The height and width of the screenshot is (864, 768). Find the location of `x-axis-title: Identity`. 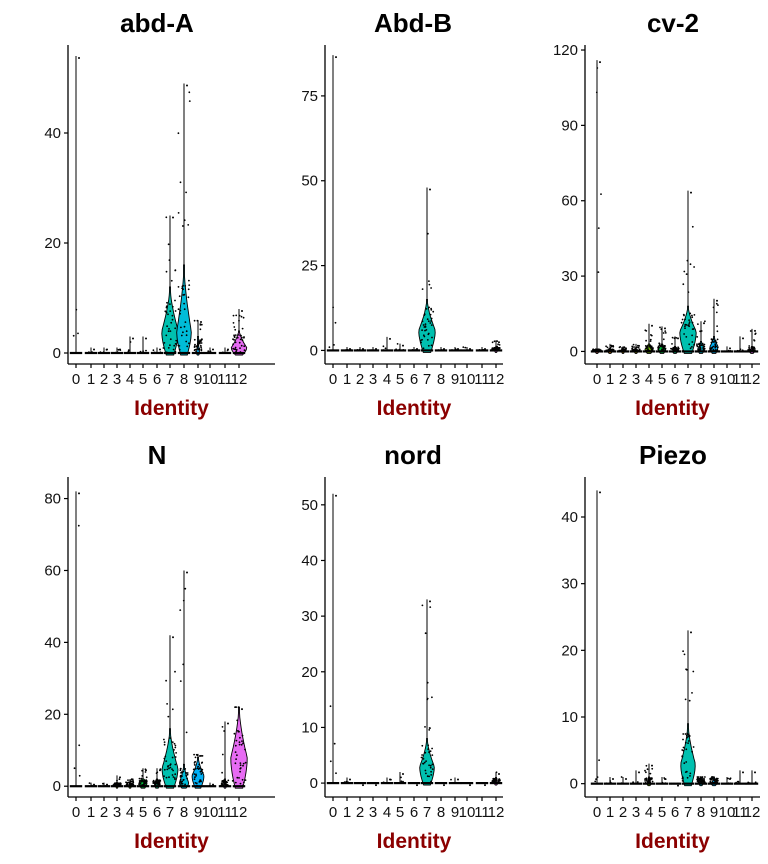

x-axis-title: Identity is located at coordinates (171, 841).